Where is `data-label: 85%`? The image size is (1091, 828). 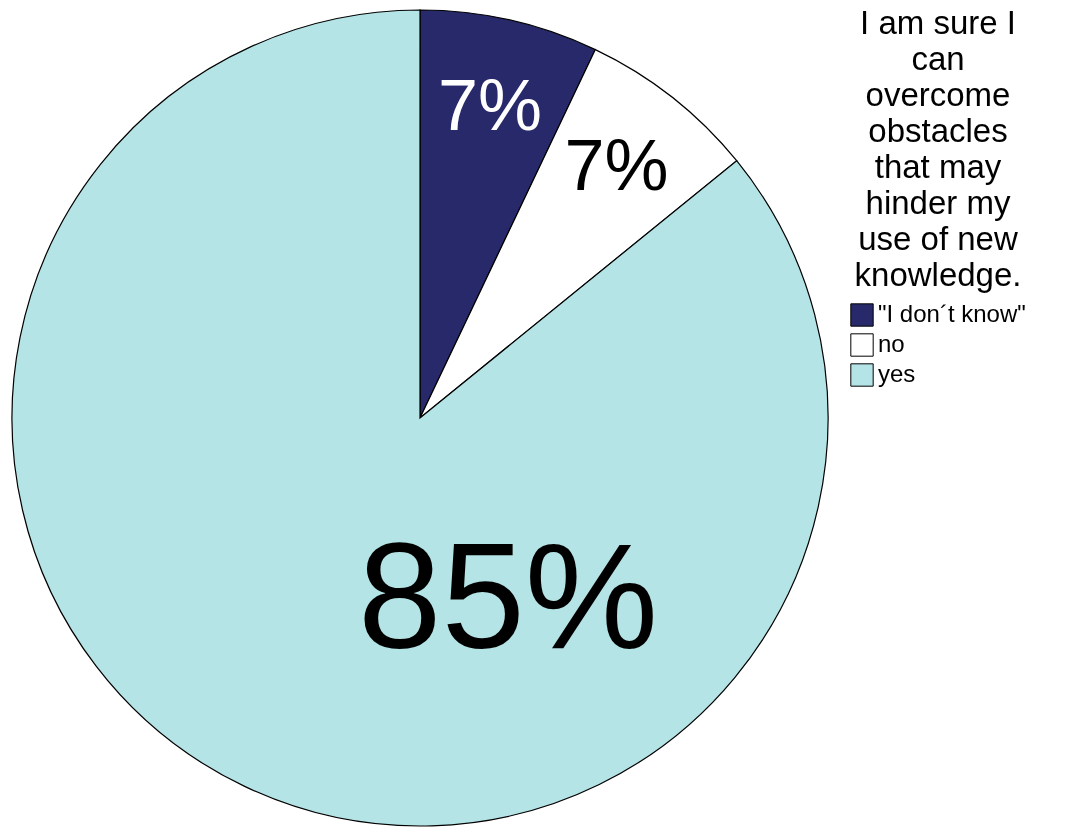 data-label: 85% is located at coordinates (508, 596).